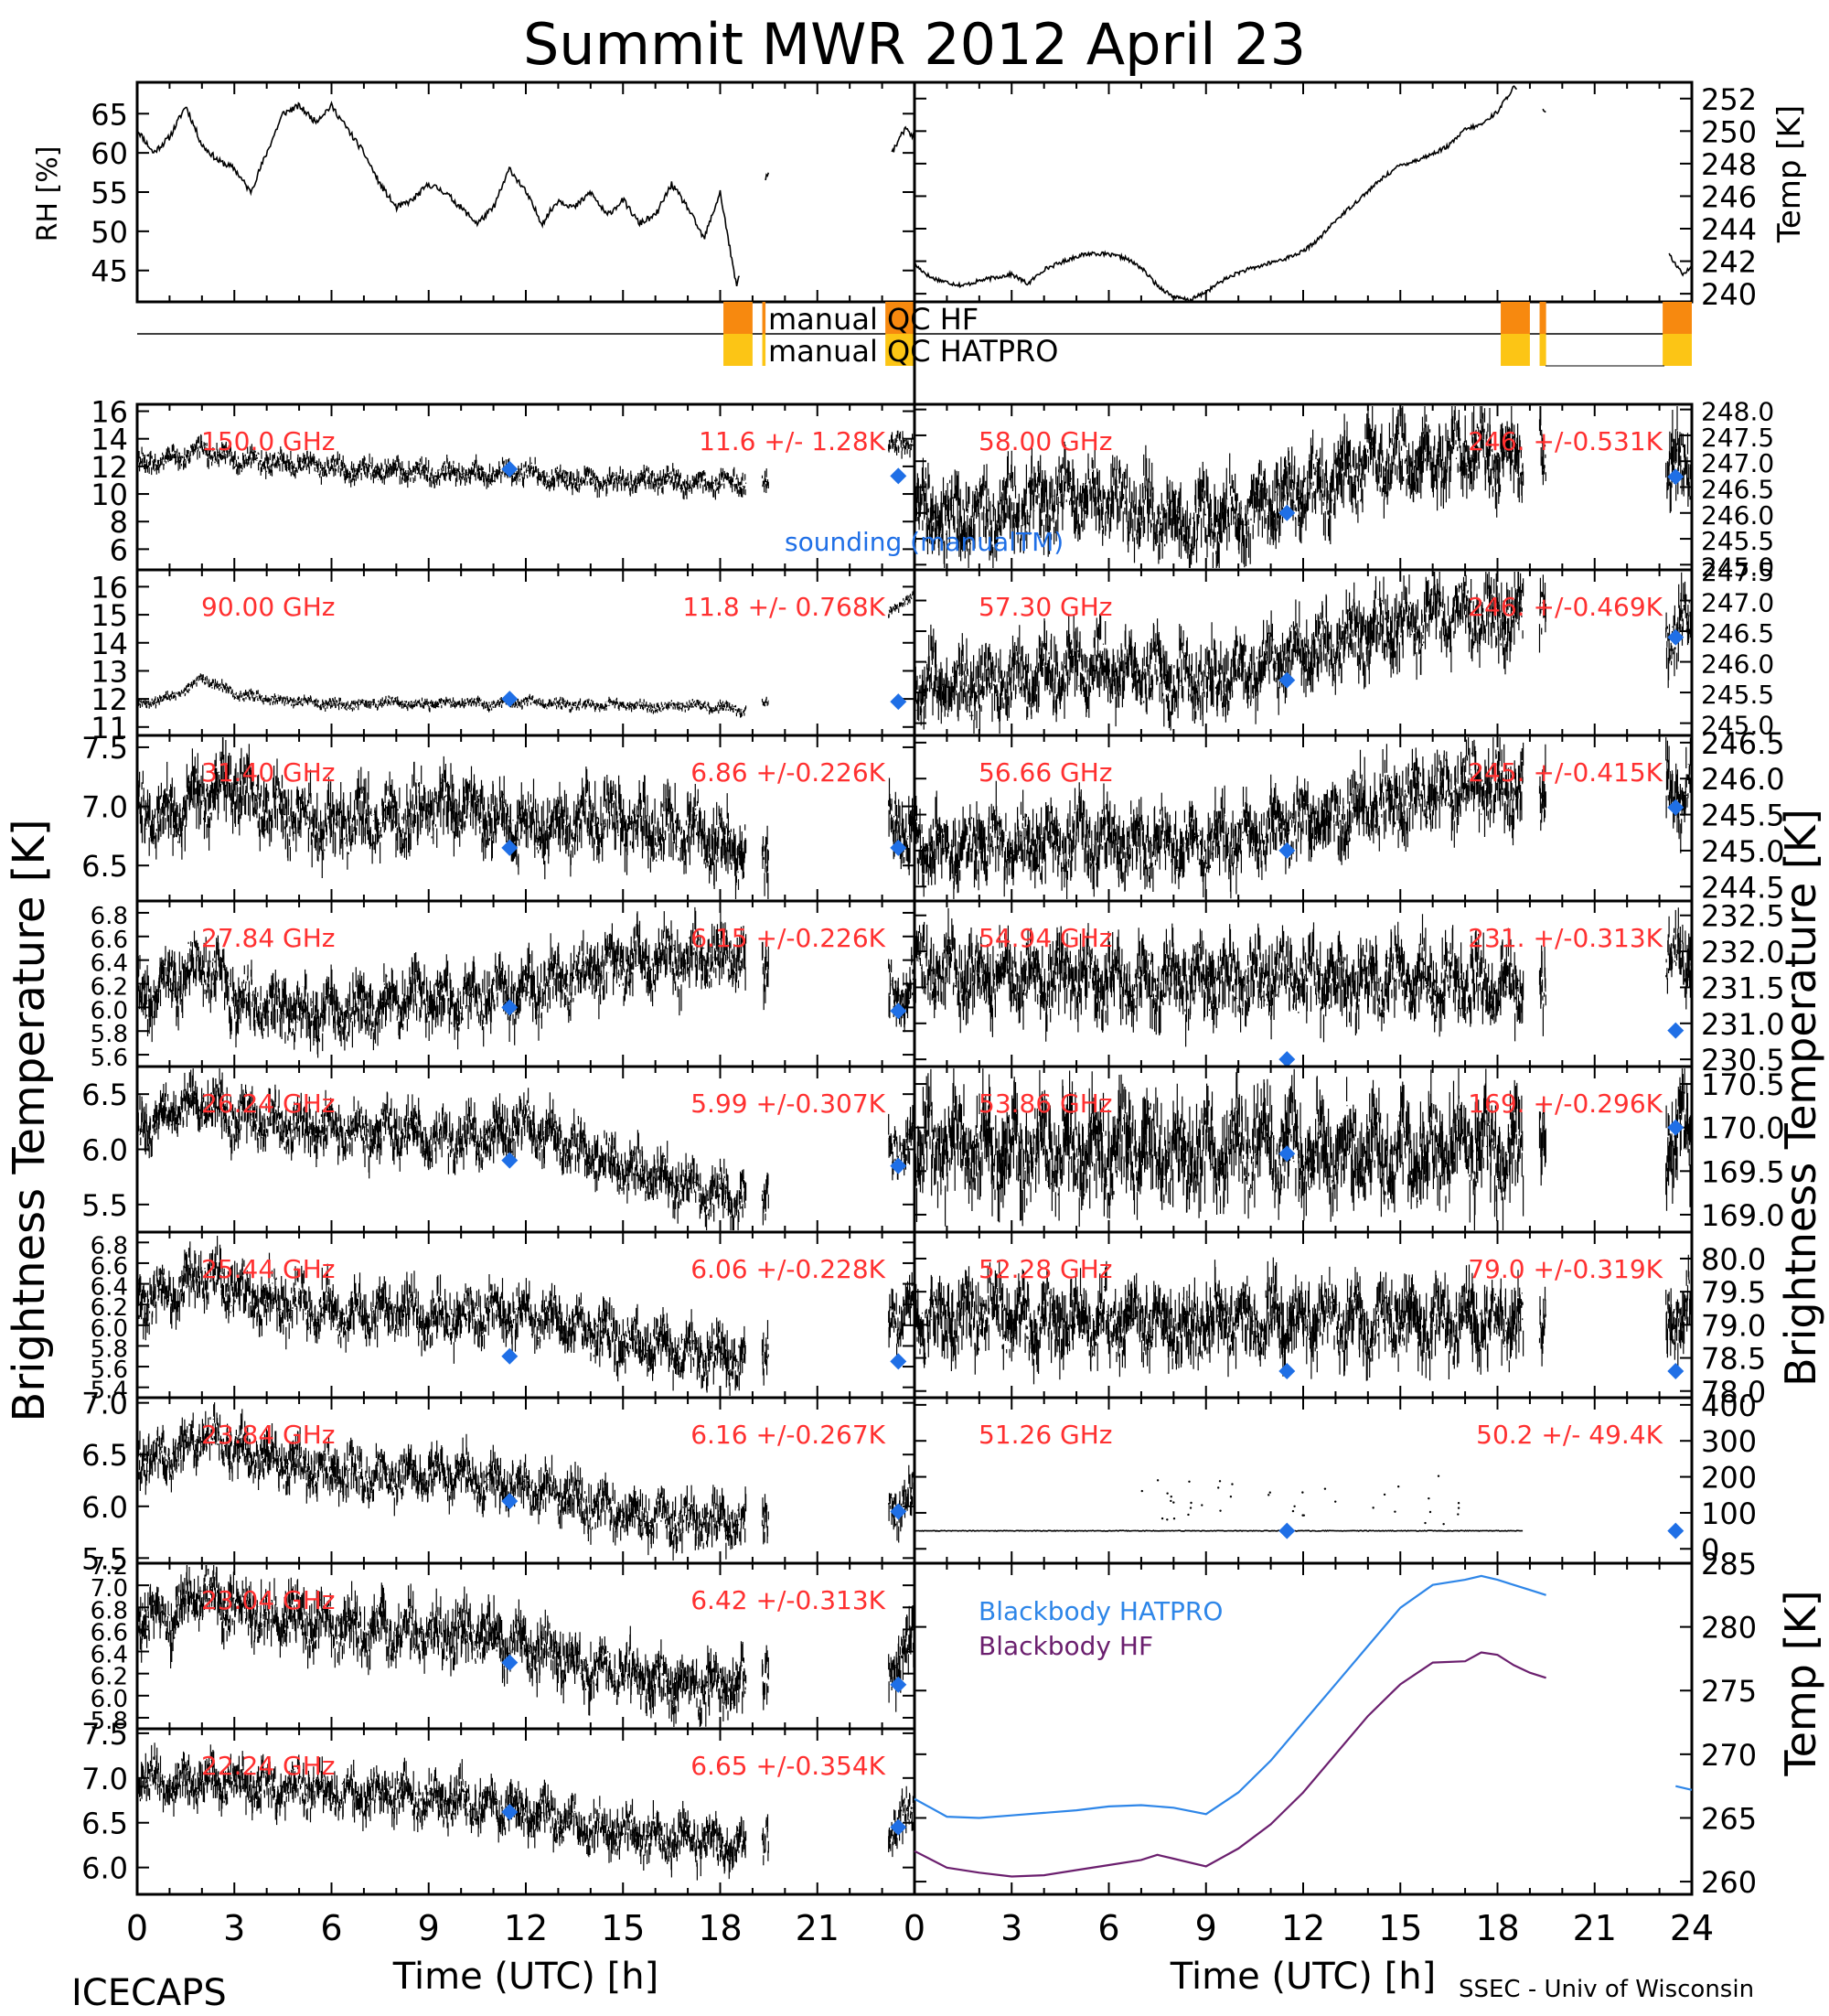 The height and width of the screenshot is (2016, 1829). I want to click on air-temp-trace, so click(1680, 264).